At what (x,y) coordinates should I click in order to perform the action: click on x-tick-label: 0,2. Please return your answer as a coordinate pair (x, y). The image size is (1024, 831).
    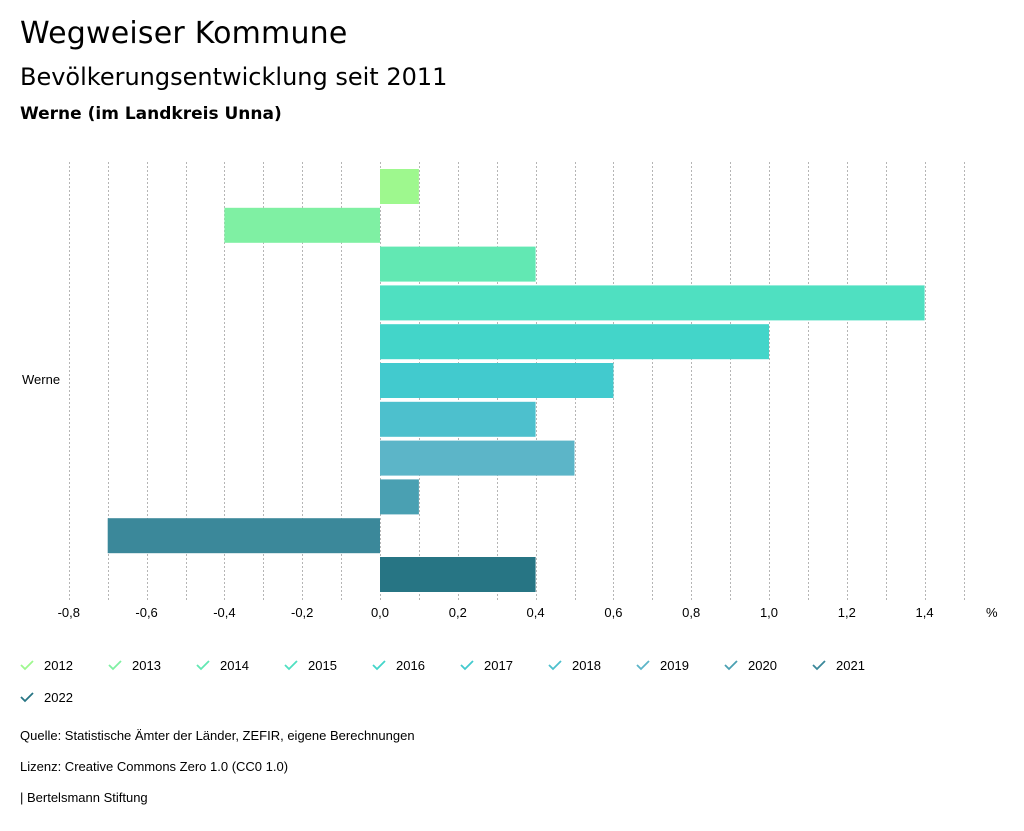
    Looking at the image, I should click on (458, 612).